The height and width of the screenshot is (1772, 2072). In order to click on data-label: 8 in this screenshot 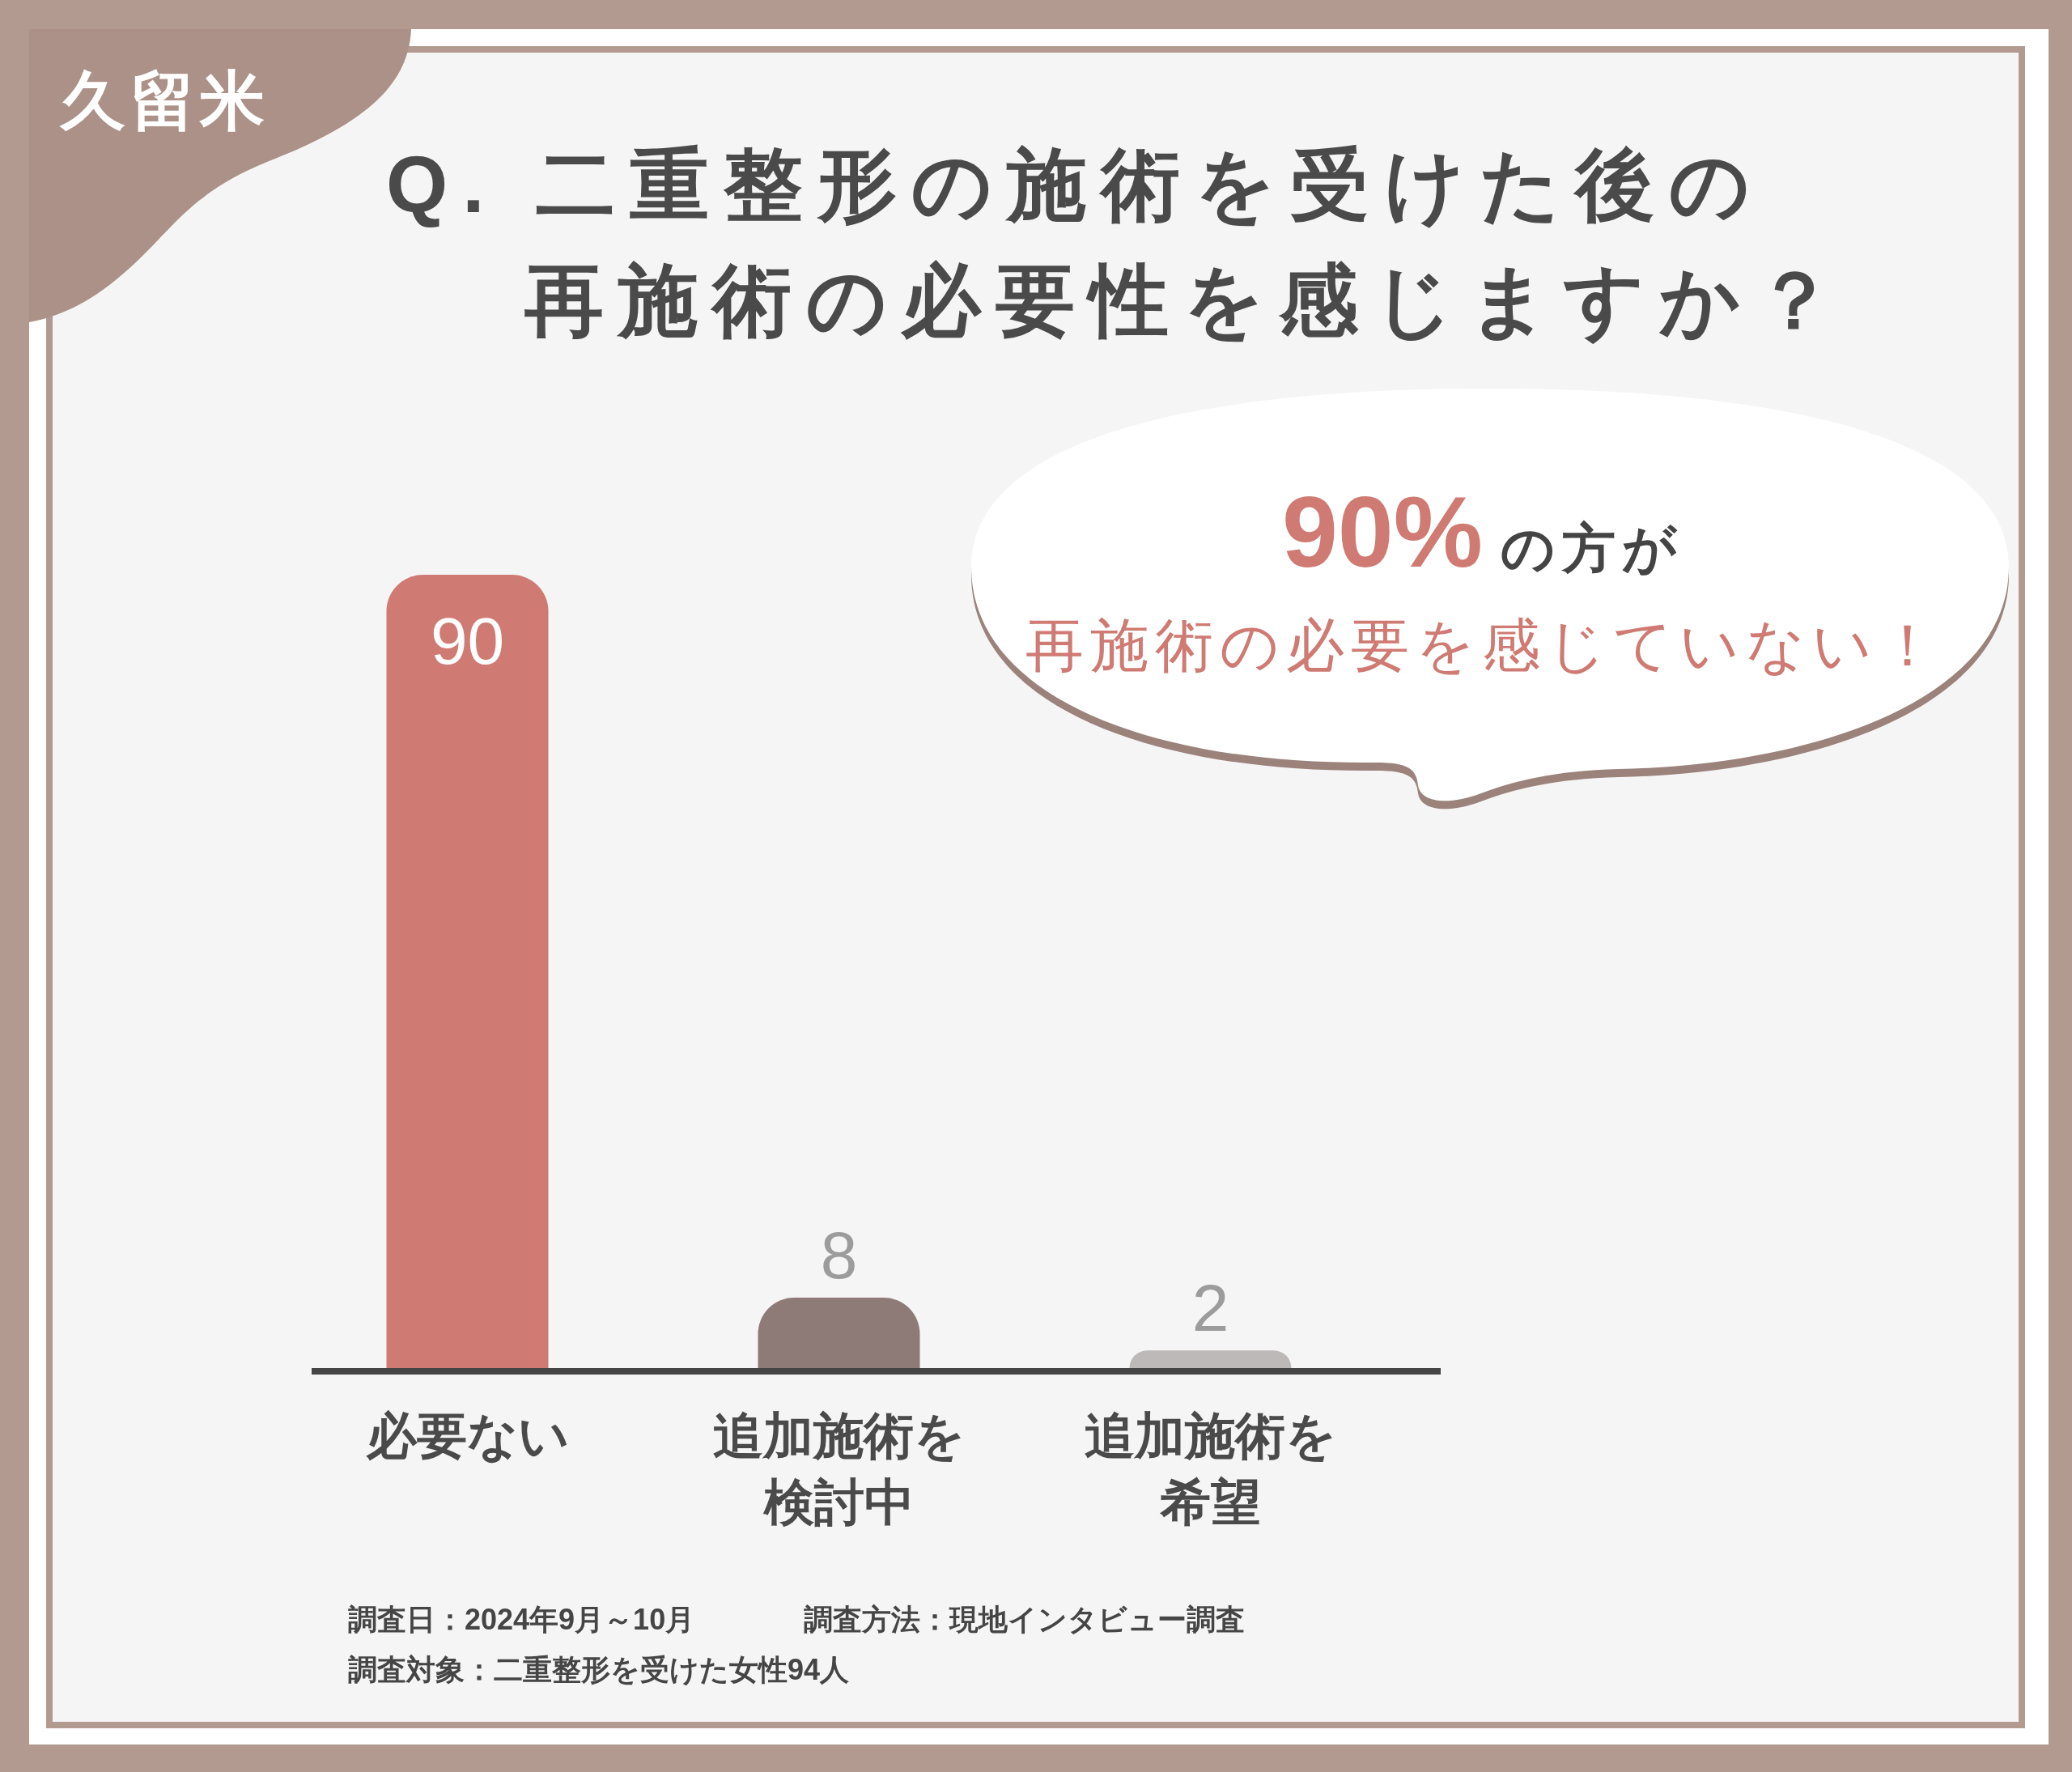, I will do `click(839, 1255)`.